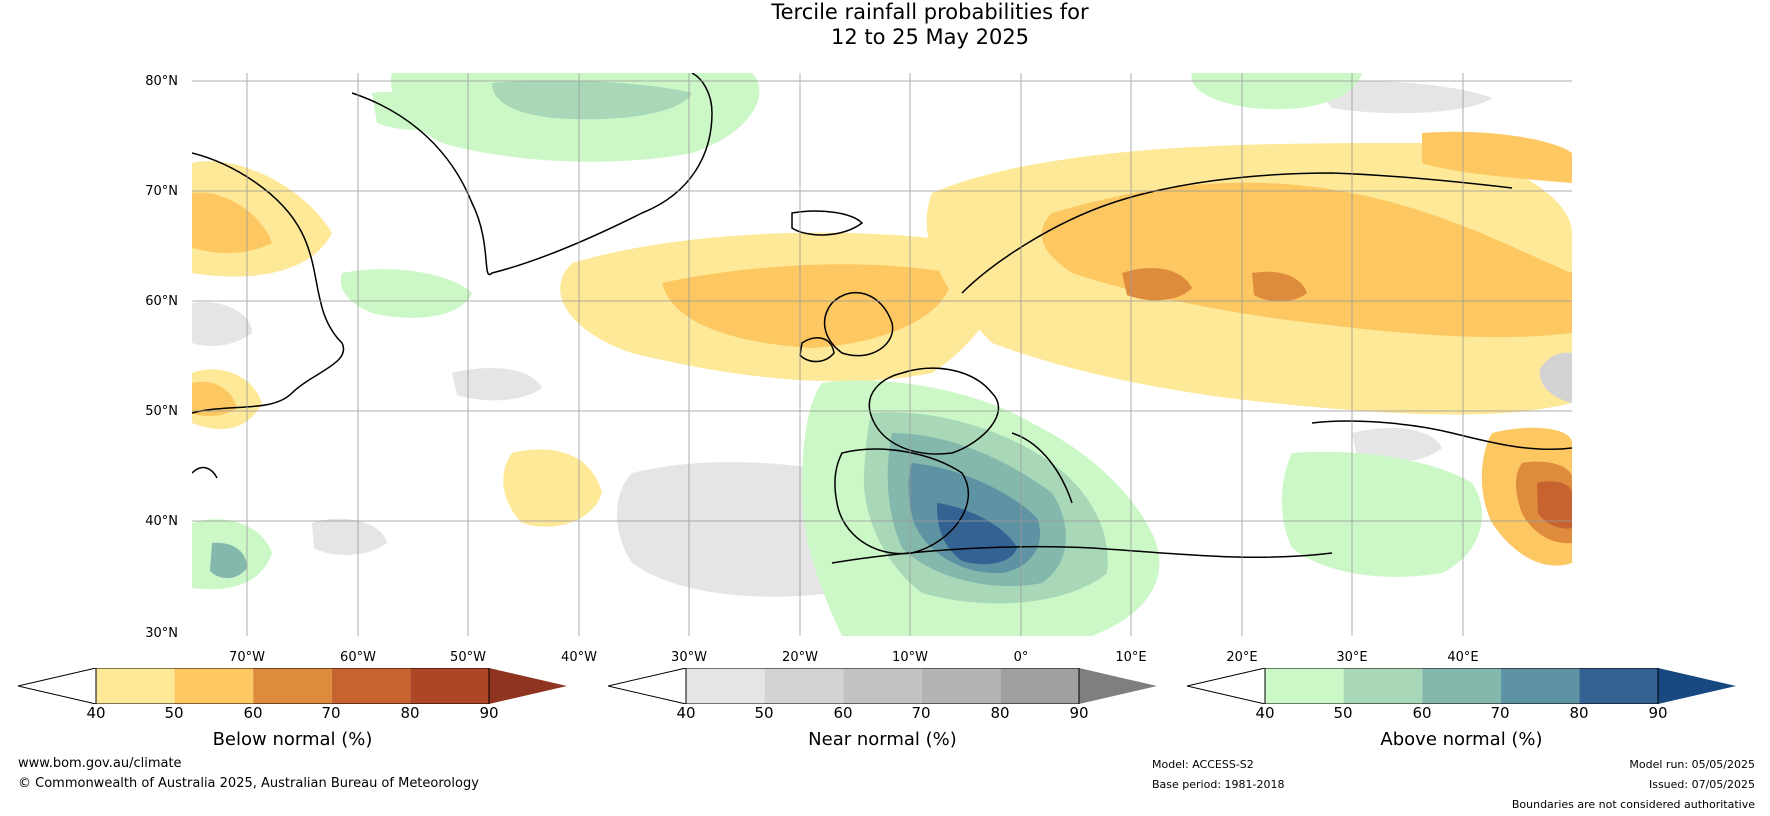 The height and width of the screenshot is (816, 1770). Describe the element at coordinates (930, 12) in the screenshot. I see `title-line-1: Tercile rainfall probabilities for` at that location.